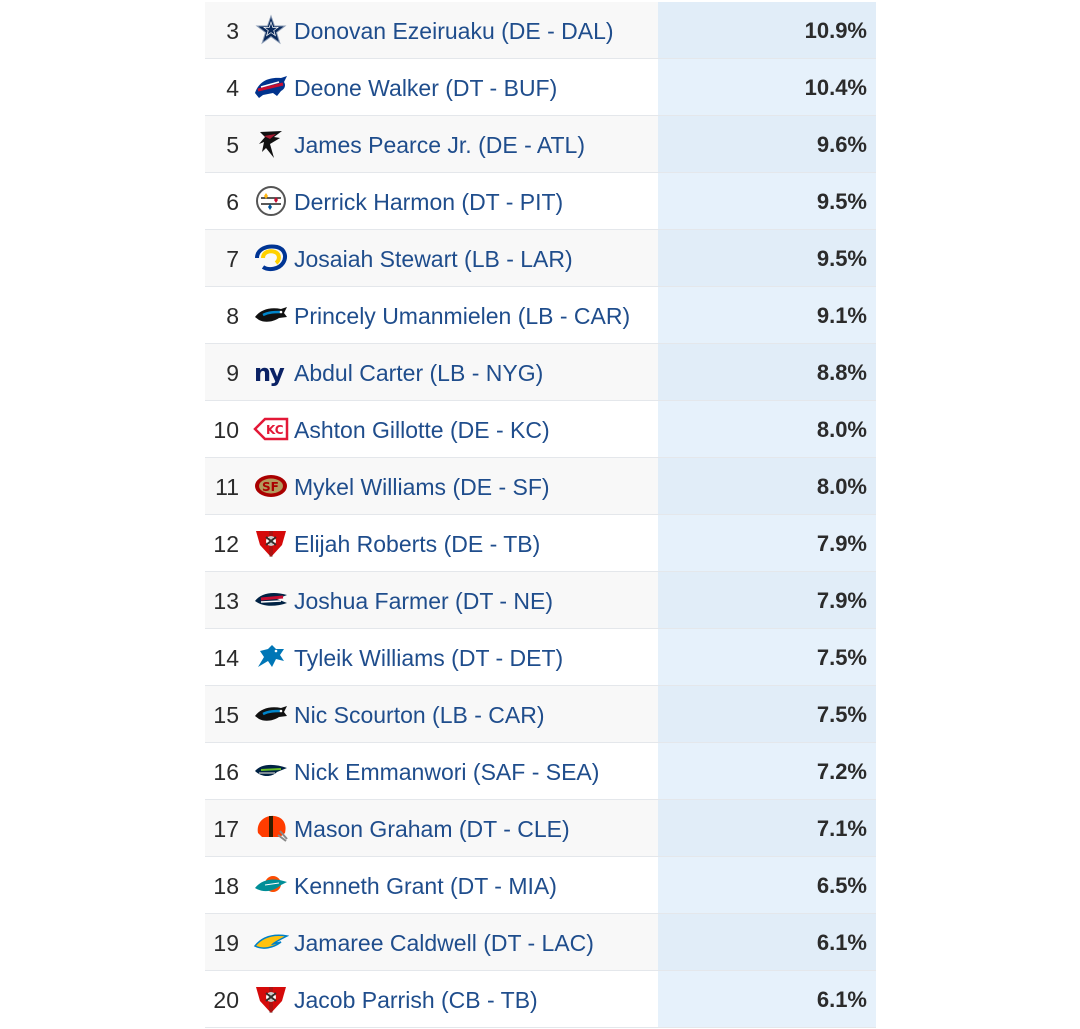 The width and height of the screenshot is (1080, 1029). I want to click on player-cell: 18 Kenneth Grant (DT - MIA), so click(431, 885).